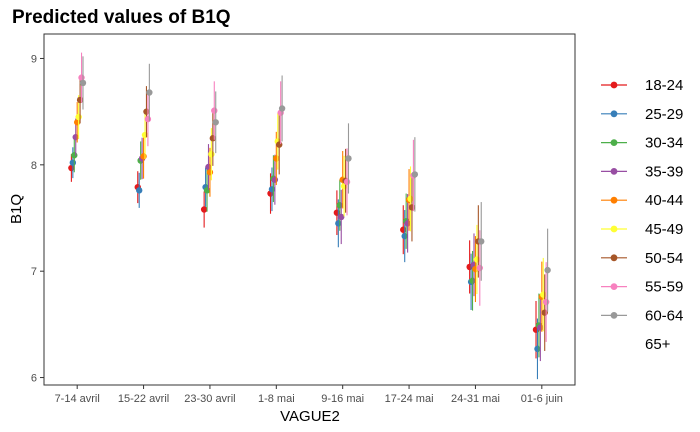 The width and height of the screenshot is (700, 432). Describe the element at coordinates (310, 416) in the screenshot. I see `x-axis-title: VAGUE2` at that location.